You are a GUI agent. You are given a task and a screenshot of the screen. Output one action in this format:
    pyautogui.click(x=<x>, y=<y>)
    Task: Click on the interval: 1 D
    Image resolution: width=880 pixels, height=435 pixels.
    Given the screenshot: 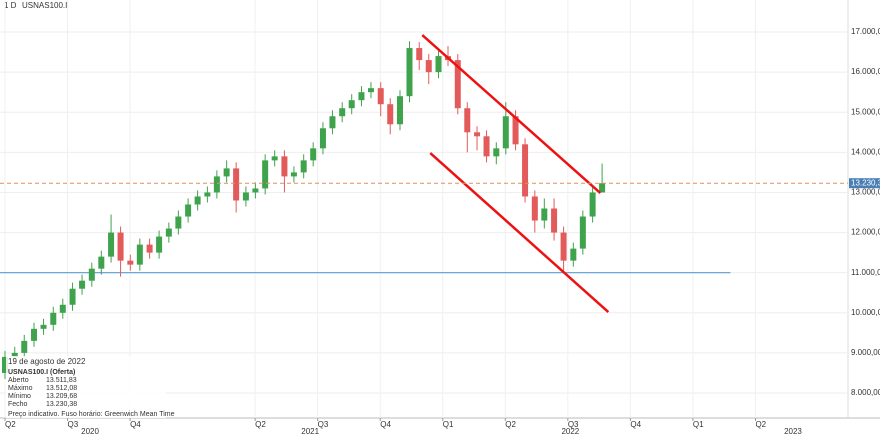 What is the action you would take?
    pyautogui.click(x=10, y=5)
    